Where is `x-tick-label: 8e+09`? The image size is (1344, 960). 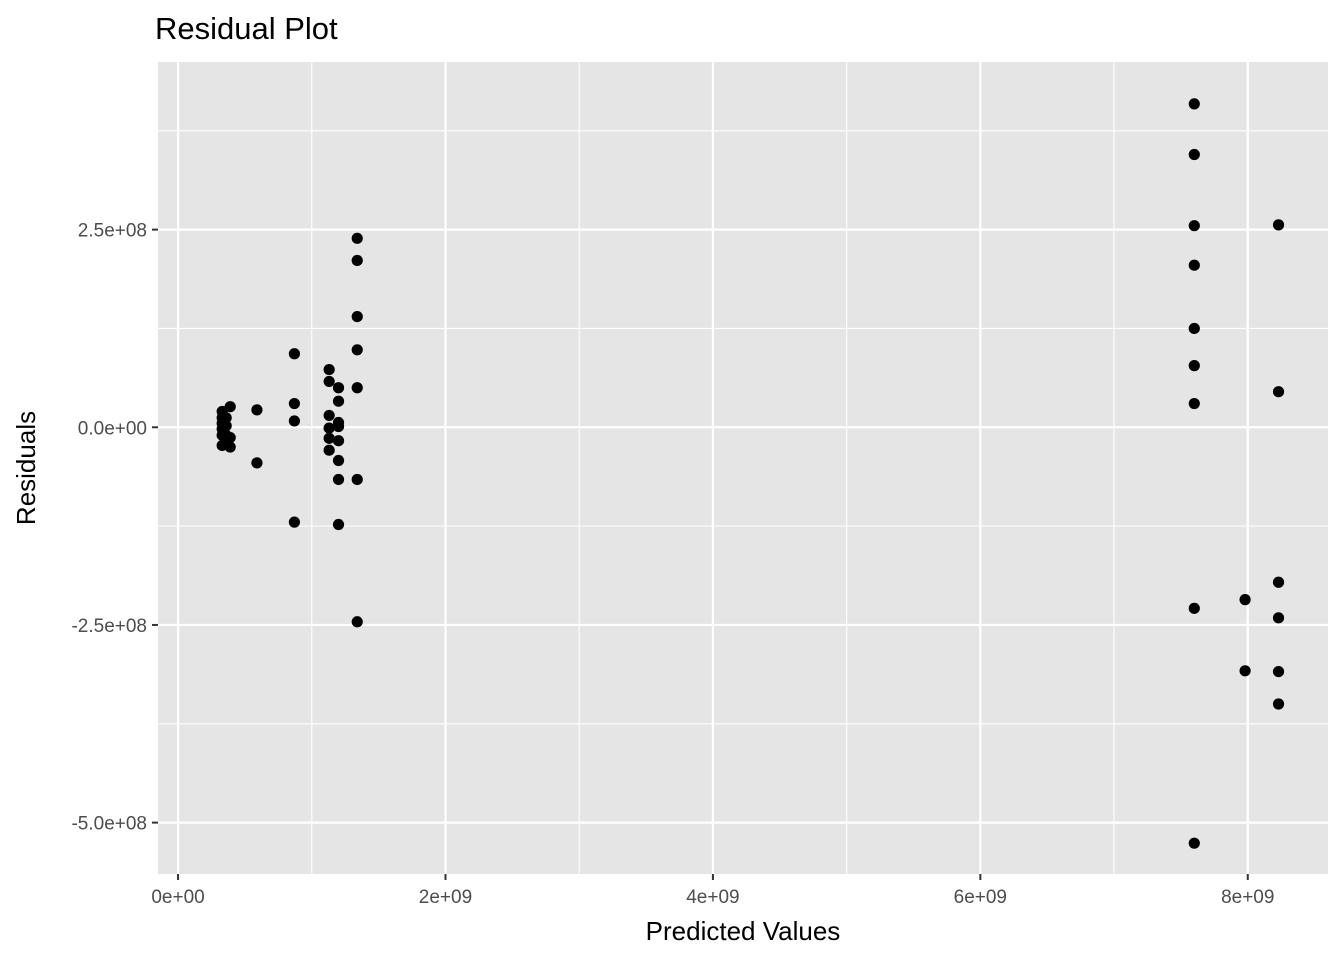 x-tick-label: 8e+09 is located at coordinates (1247, 897).